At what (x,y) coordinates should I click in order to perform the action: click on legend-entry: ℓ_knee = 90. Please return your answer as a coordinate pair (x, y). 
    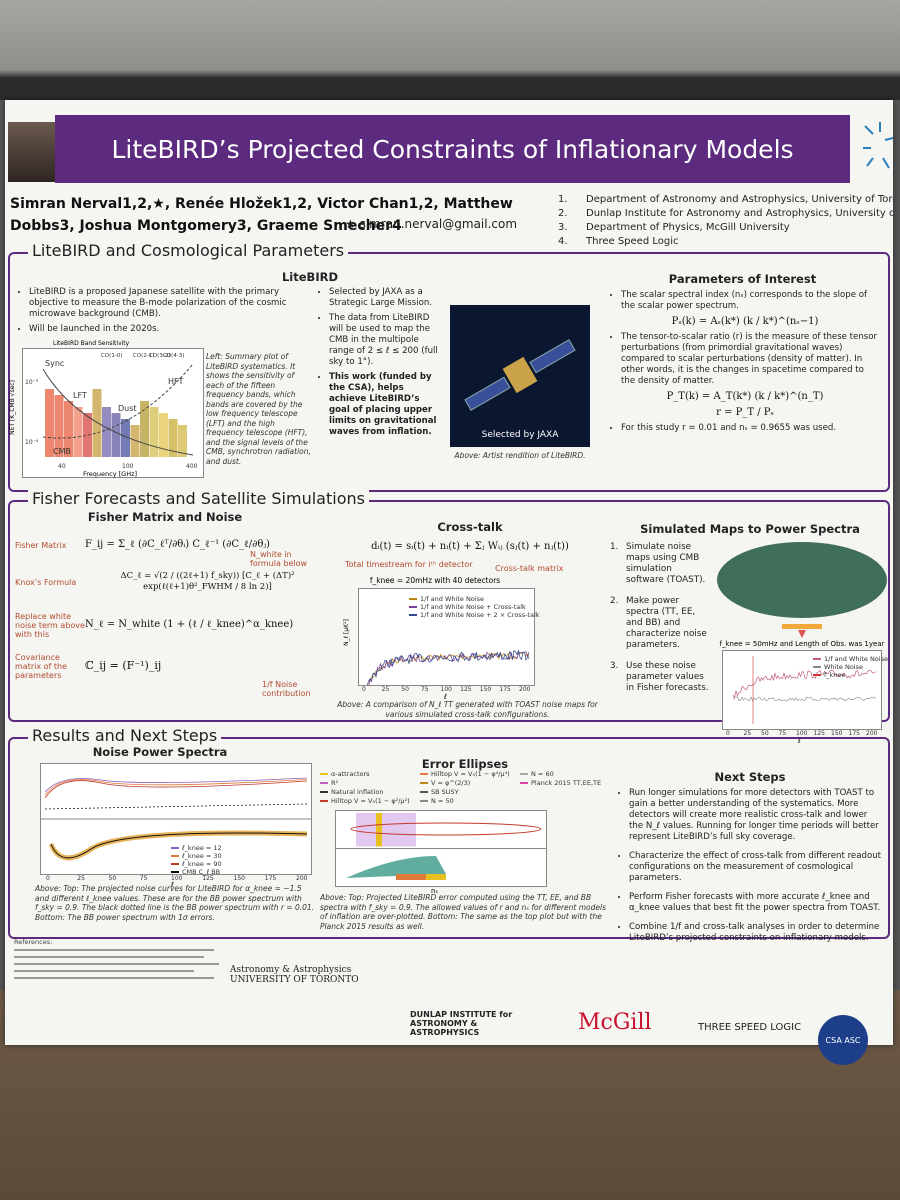
    Looking at the image, I should click on (196, 864).